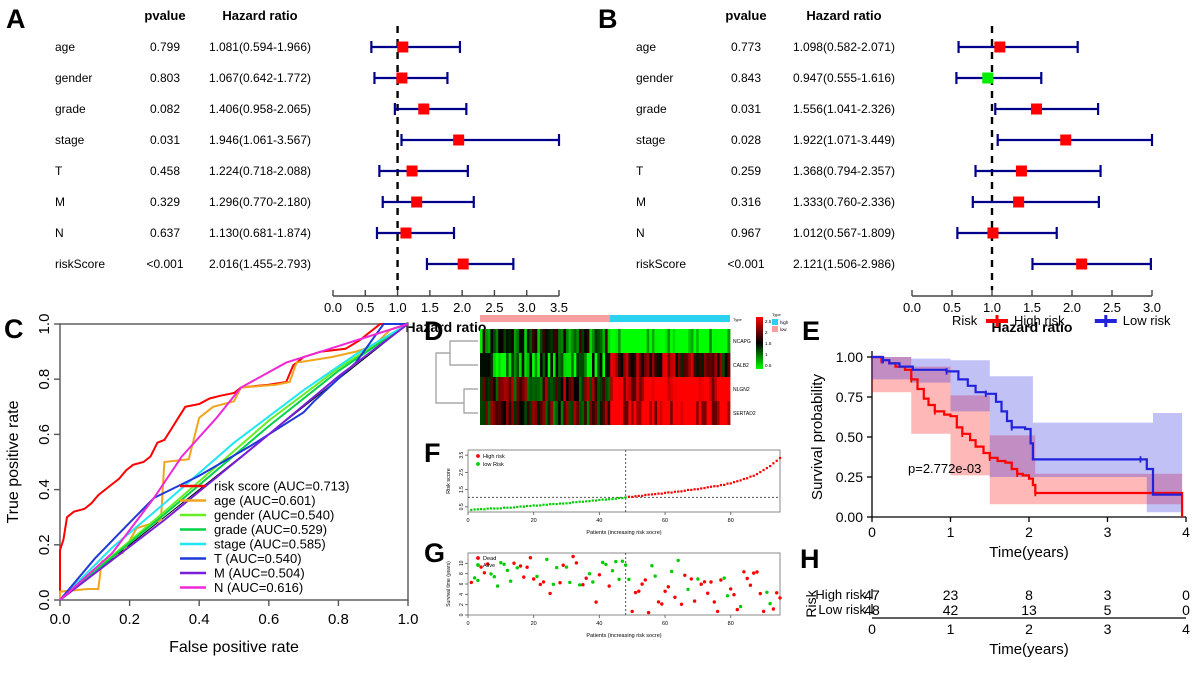 The image size is (1200, 684). I want to click on km-legend-label: High risk, so click(1039, 320).